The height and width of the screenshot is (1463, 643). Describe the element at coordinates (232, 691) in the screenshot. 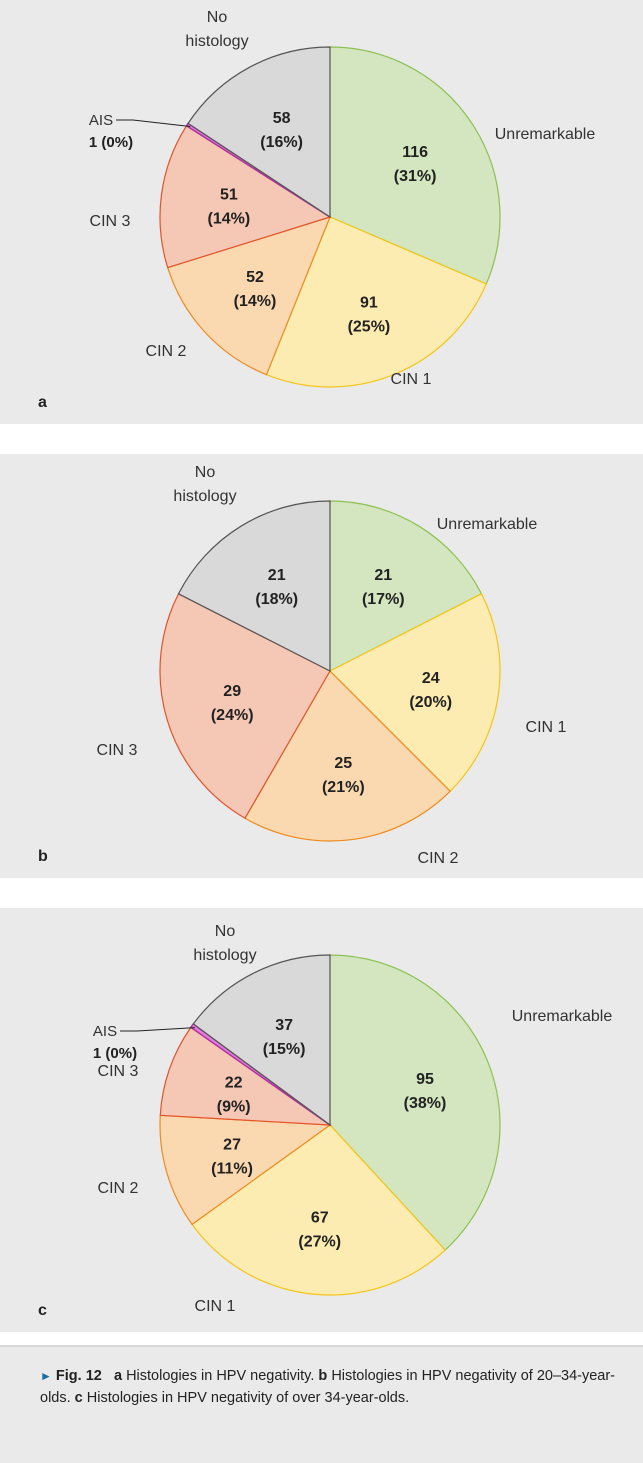

I see `slice-count-cin-3: 29` at that location.